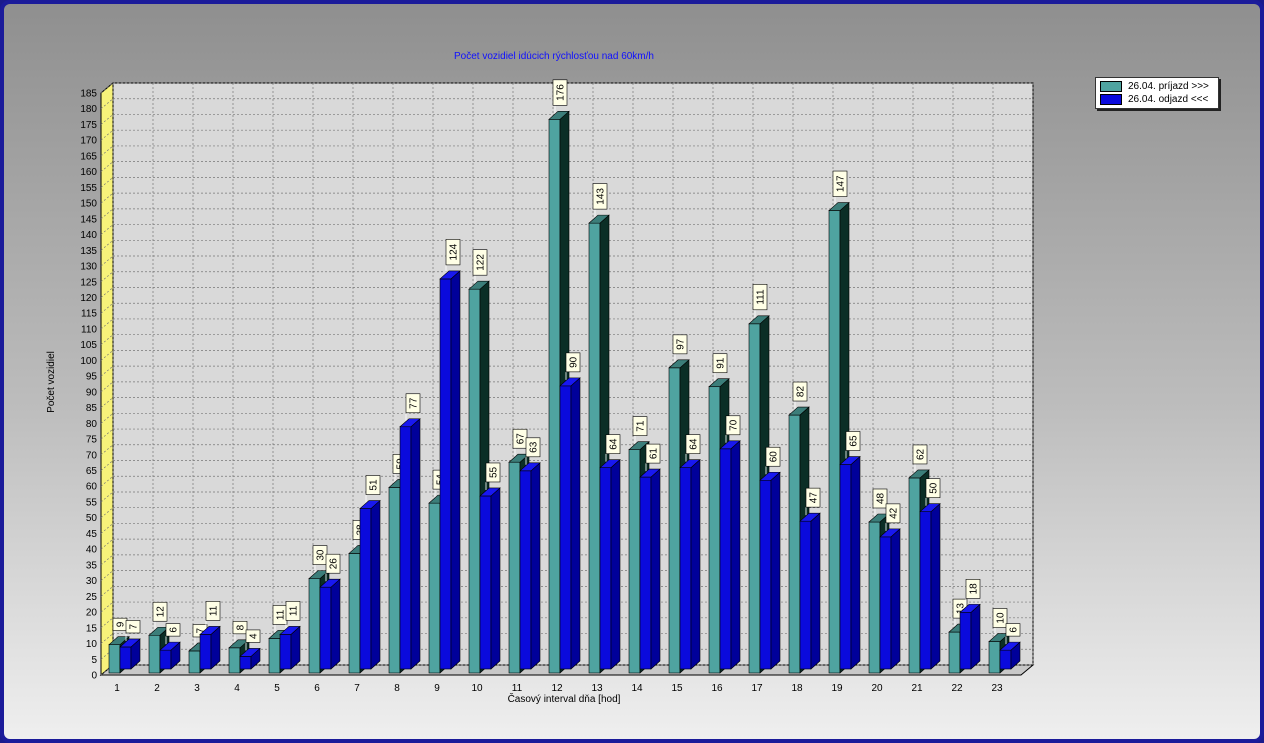 The width and height of the screenshot is (1264, 743). Describe the element at coordinates (92, 644) in the screenshot. I see `y-tick-label: 10` at that location.